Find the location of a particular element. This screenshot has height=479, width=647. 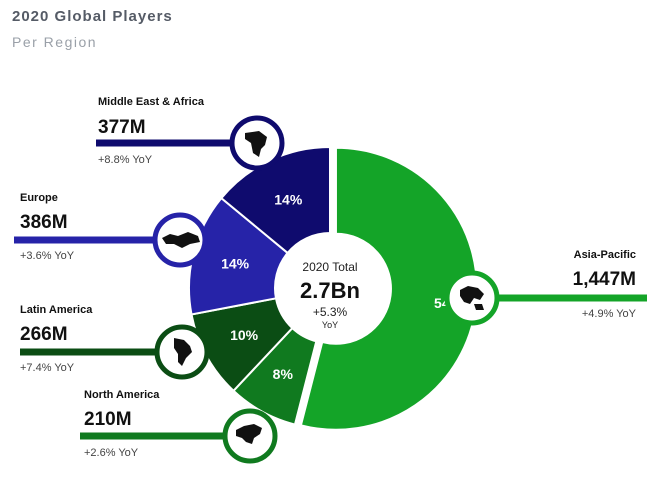

percent-label-north-america: 8% is located at coordinates (283, 374).